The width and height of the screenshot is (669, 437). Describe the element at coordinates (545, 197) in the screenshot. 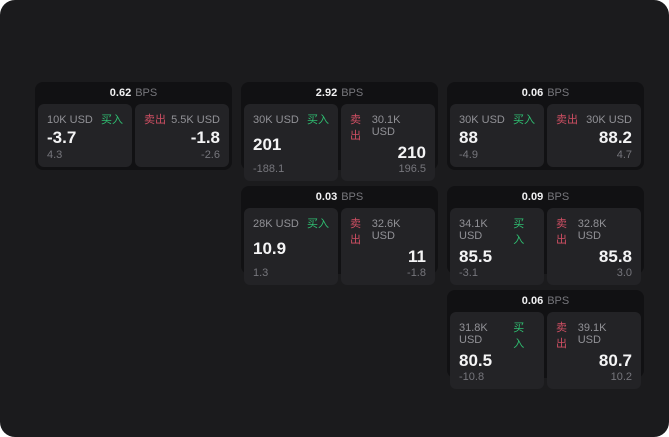

I see `bps-header: 0.09 BPS` at that location.